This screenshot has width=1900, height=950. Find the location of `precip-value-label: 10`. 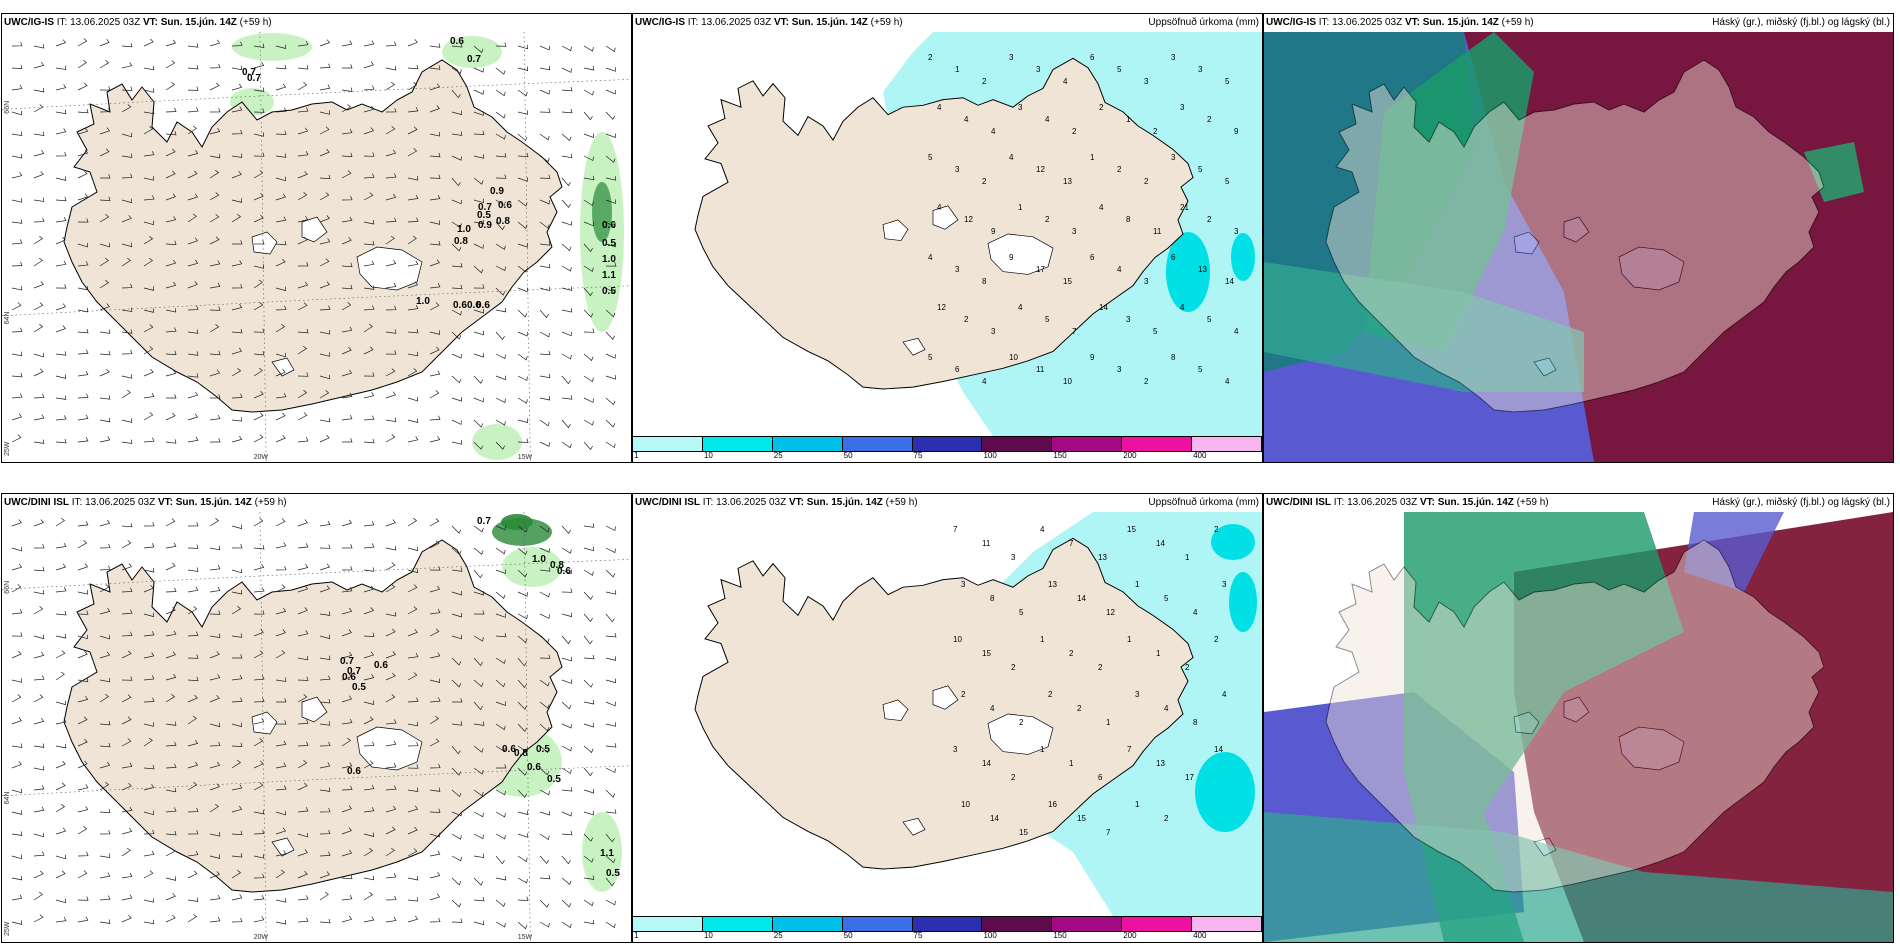

precip-value-label: 10 is located at coordinates (1013, 357).